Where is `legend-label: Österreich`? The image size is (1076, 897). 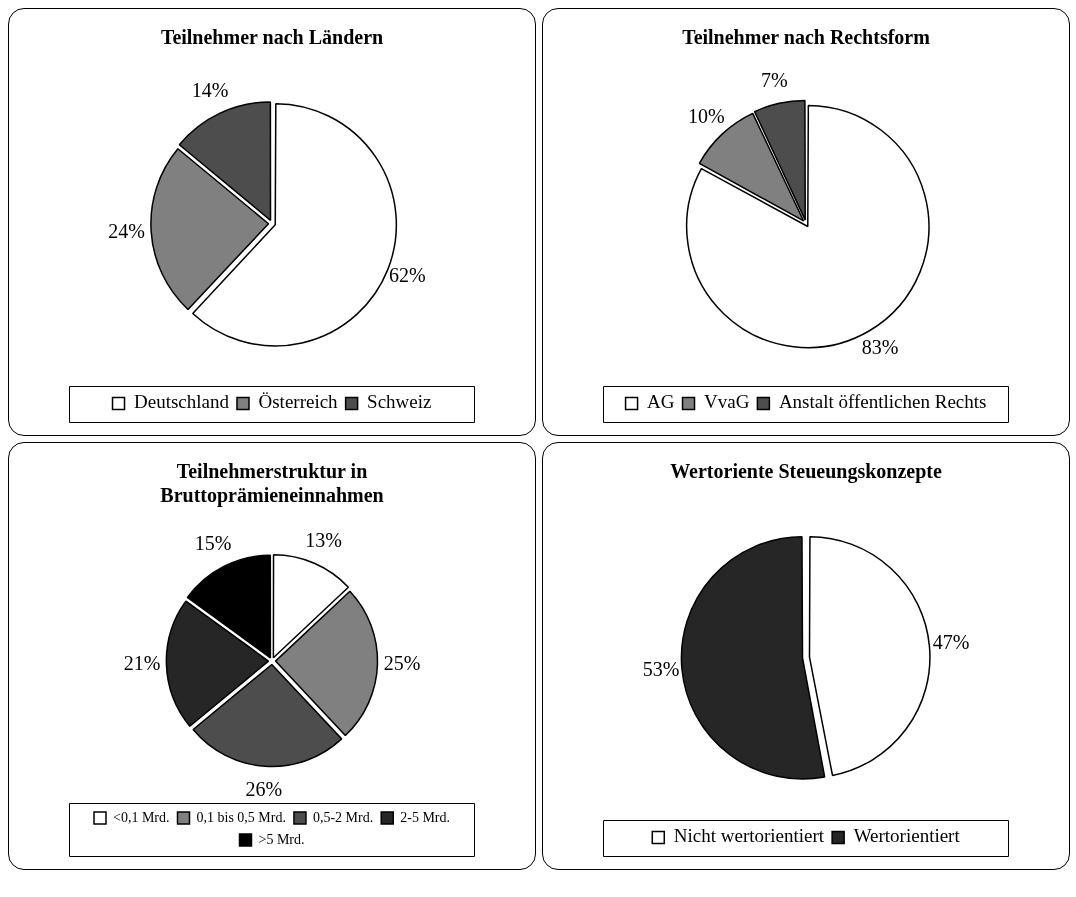 legend-label: Österreich is located at coordinates (298, 402).